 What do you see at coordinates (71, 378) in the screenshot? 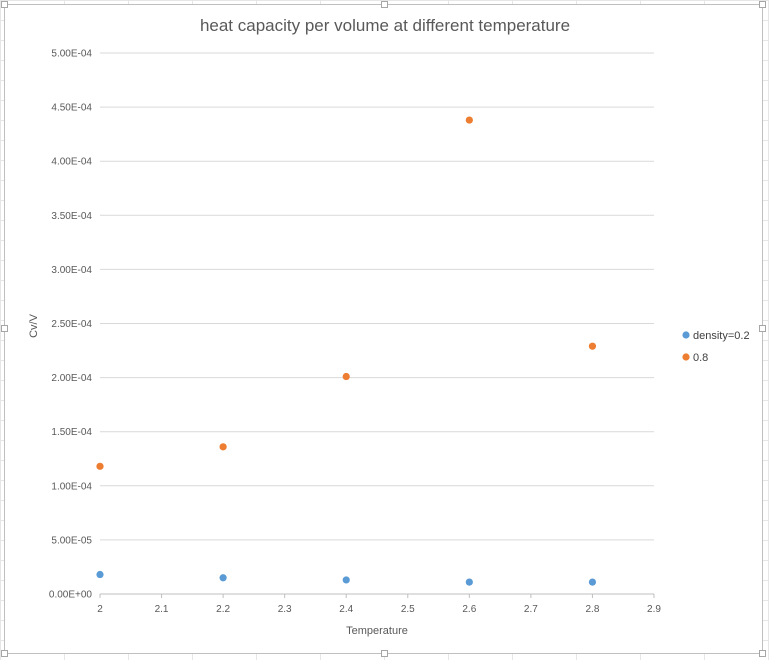
I see `y-tick-label: 2.00E-04` at bounding box center [71, 378].